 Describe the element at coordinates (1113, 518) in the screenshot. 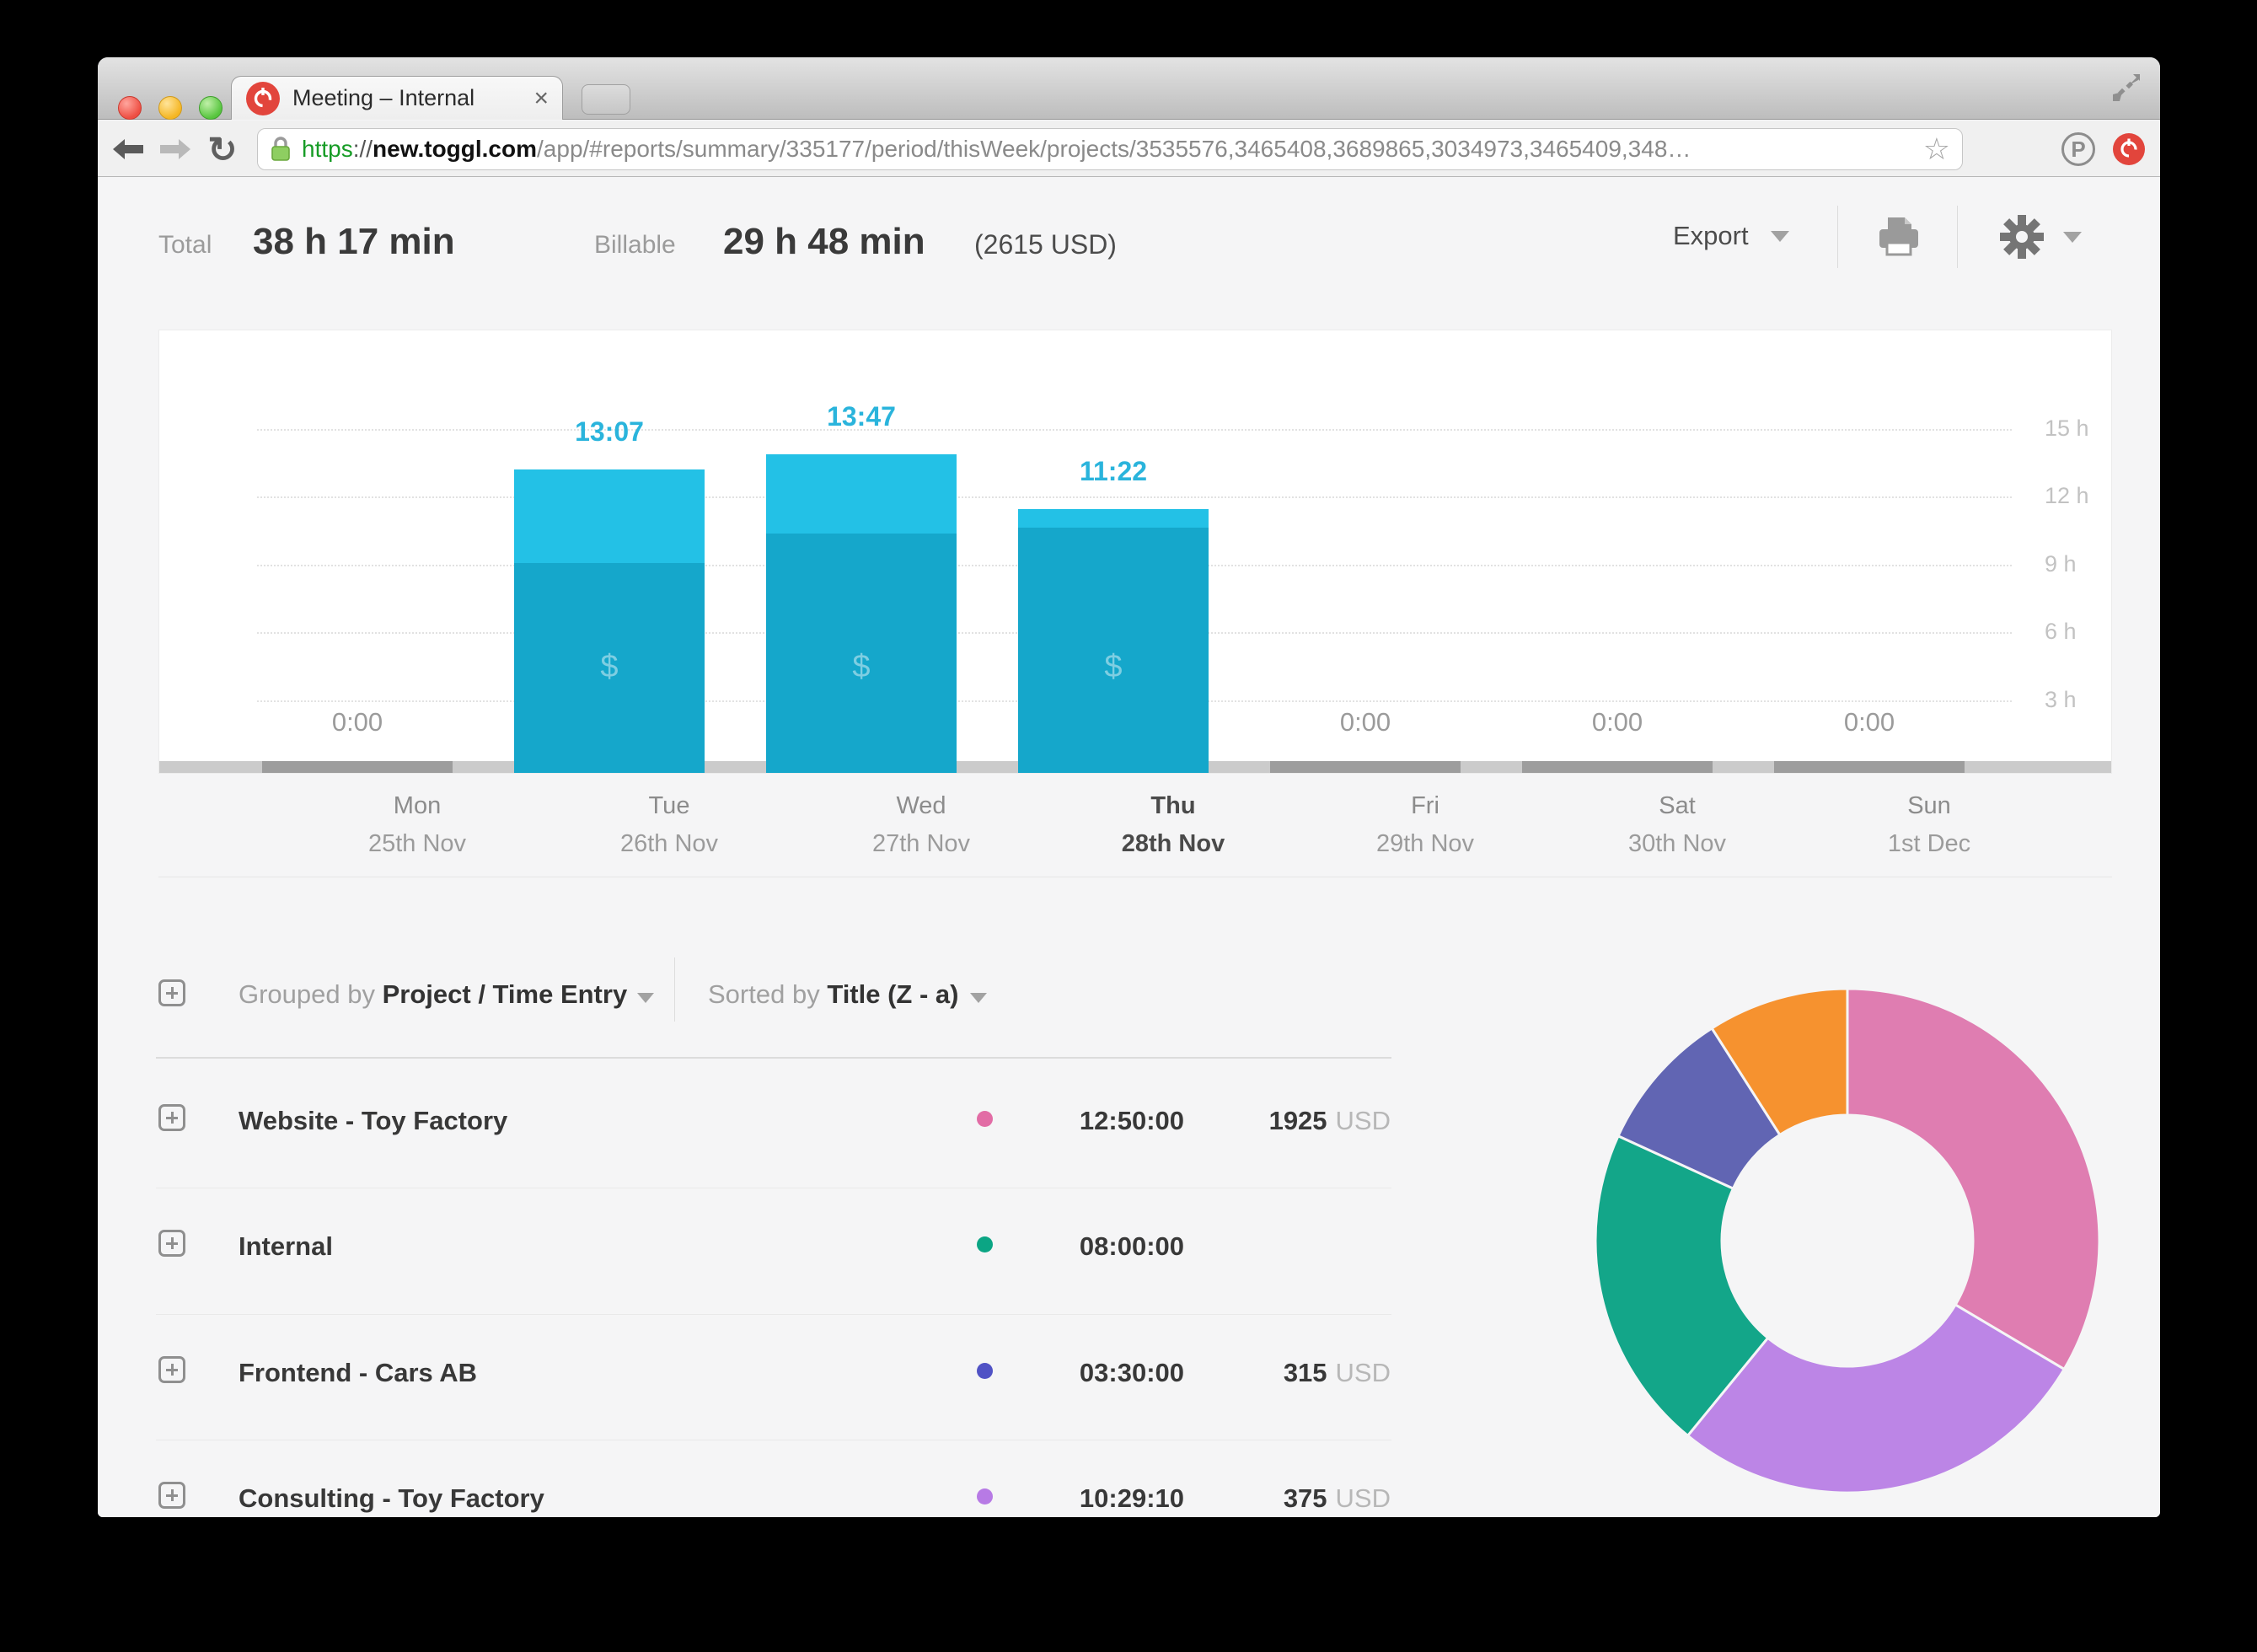

I see `non-billable-segment` at that location.